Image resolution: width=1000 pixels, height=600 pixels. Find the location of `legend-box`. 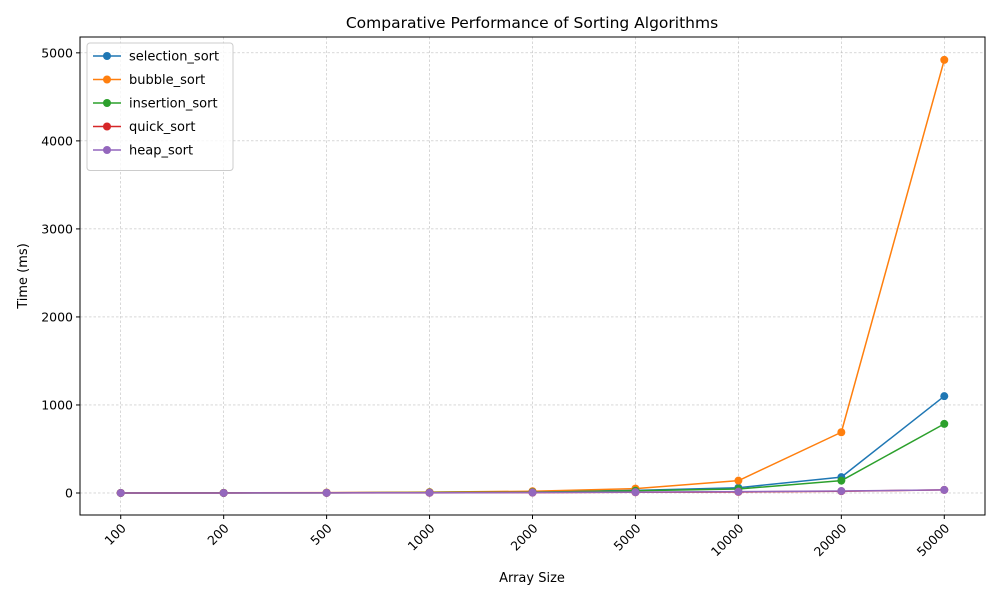

legend-box is located at coordinates (160, 106).